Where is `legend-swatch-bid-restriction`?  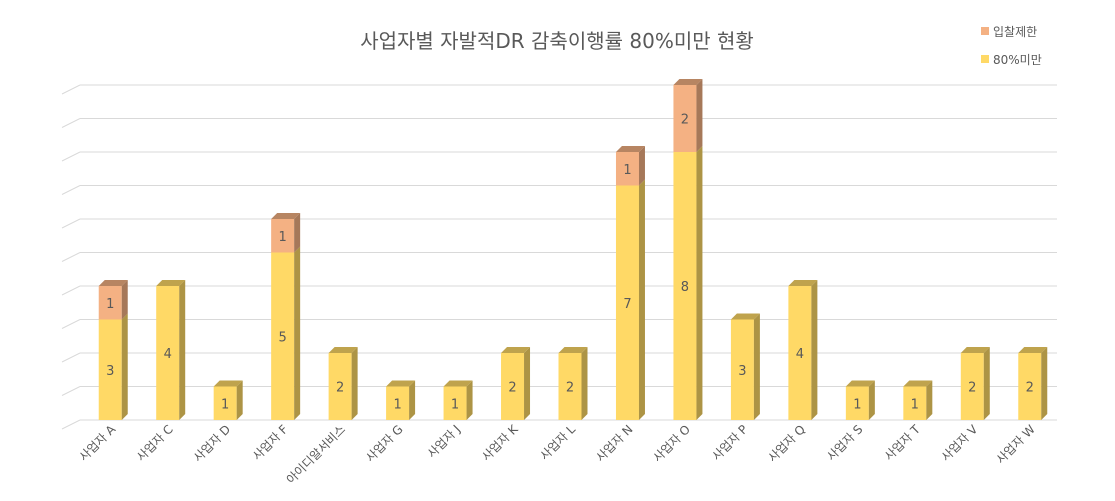 legend-swatch-bid-restriction is located at coordinates (985, 31).